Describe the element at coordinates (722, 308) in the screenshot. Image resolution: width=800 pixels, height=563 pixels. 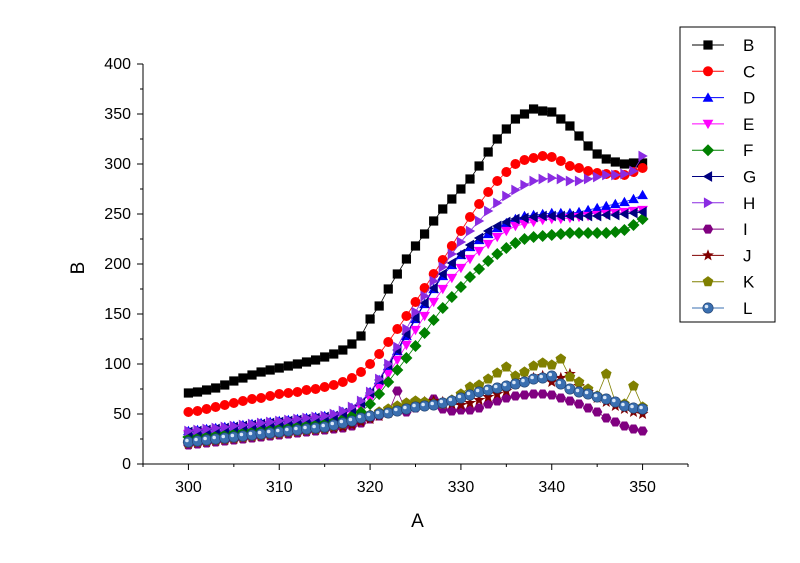
I see `legend-entry-L: L` at that location.